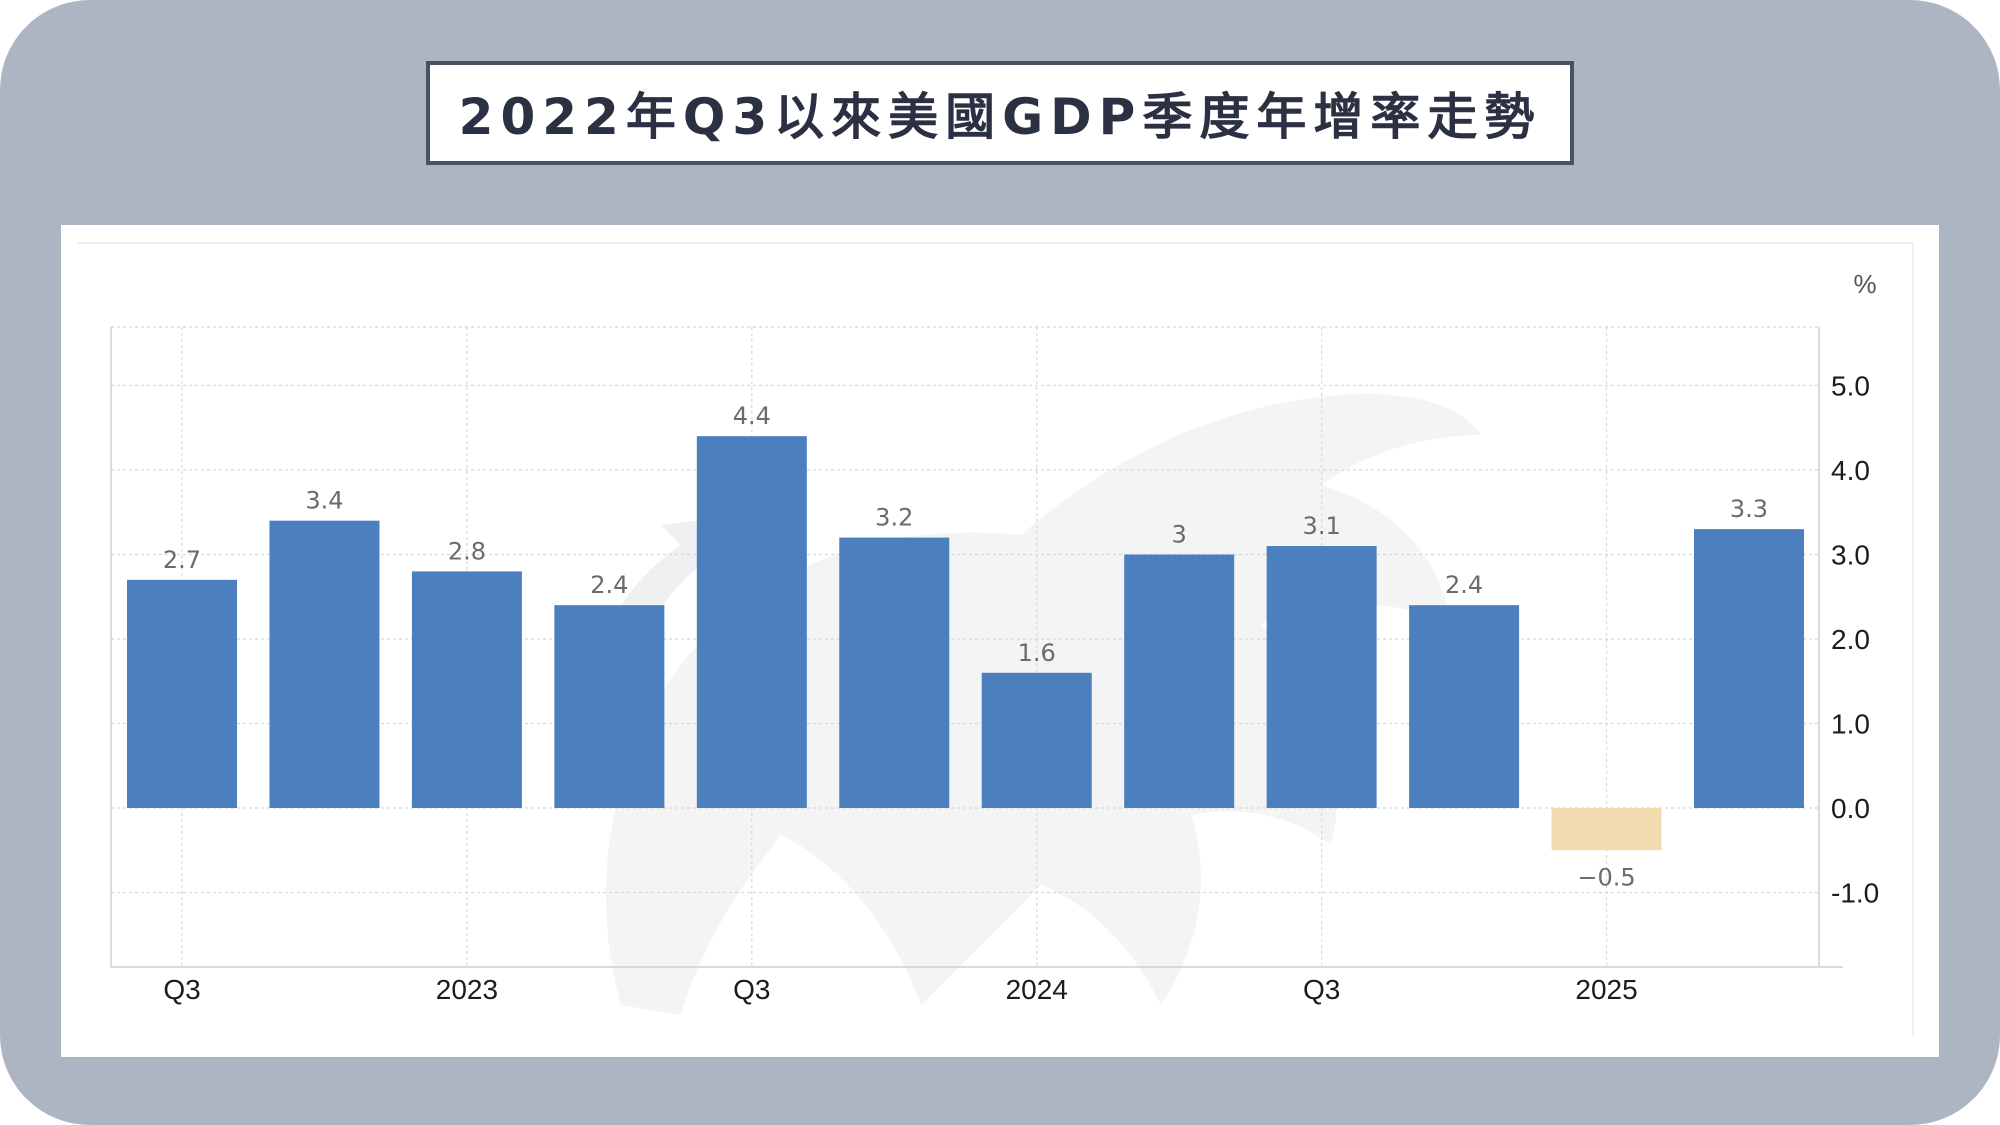 The height and width of the screenshot is (1125, 2000). What do you see at coordinates (1850, 555) in the screenshot?
I see `y-tick-label: 3.0` at bounding box center [1850, 555].